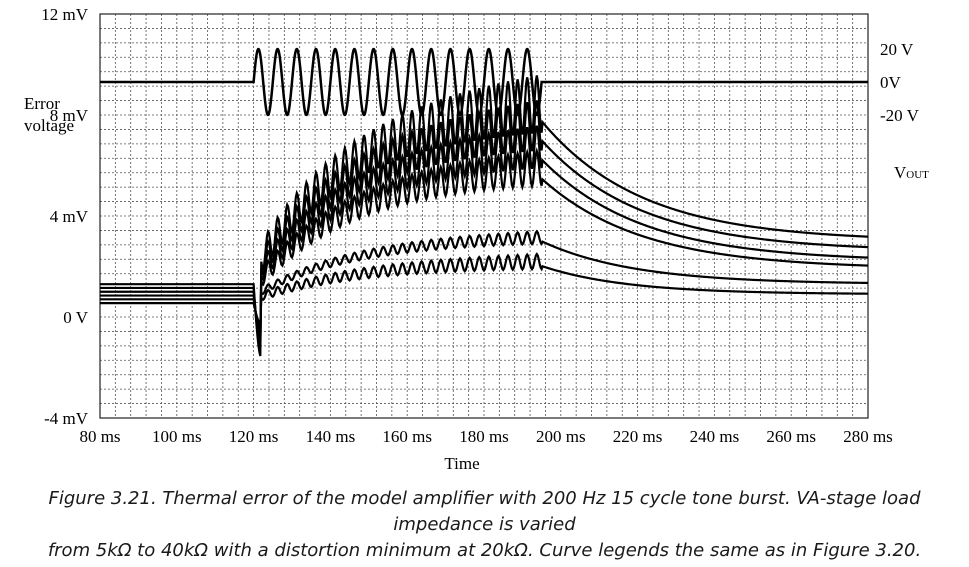  I want to click on x-tick-label: 180 ms, so click(484, 436).